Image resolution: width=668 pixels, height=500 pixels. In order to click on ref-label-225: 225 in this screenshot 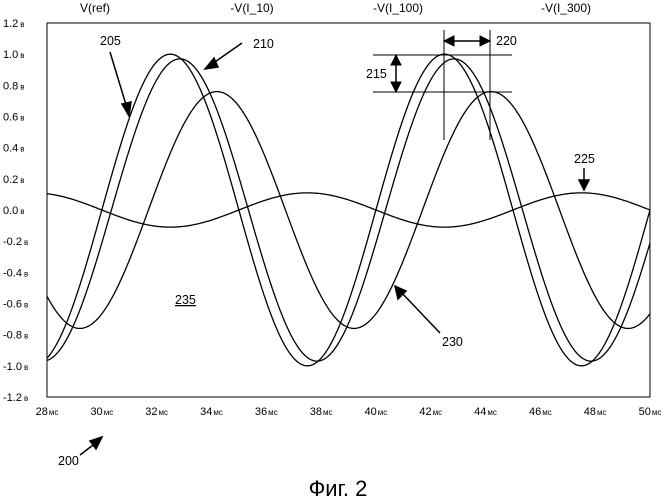, I will do `click(584, 159)`.